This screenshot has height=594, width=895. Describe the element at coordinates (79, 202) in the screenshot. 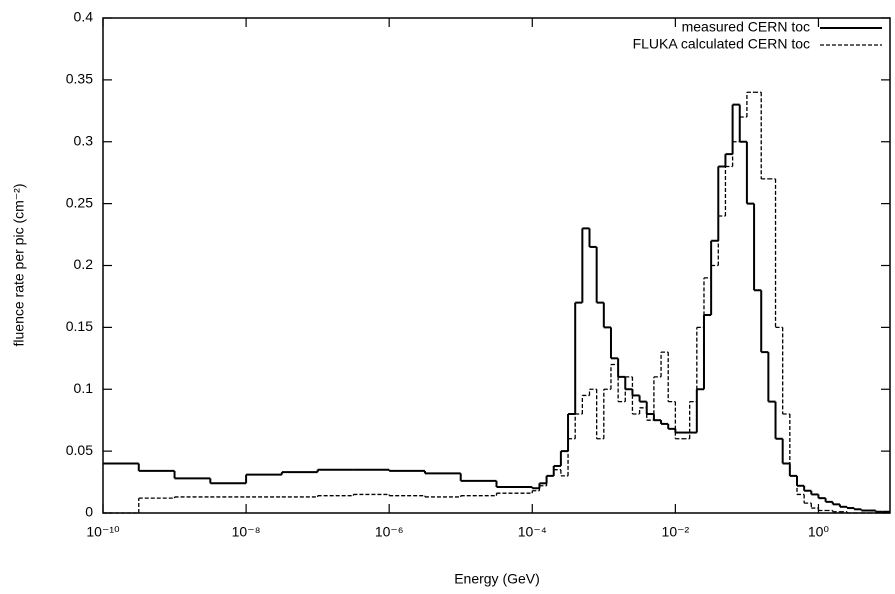

I see `y-tick-label: 0.25` at that location.